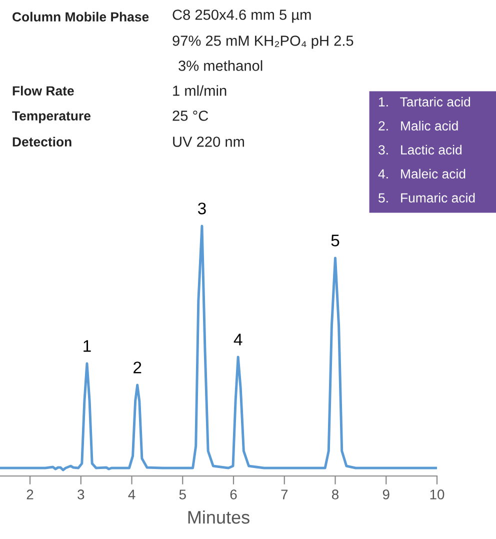 This screenshot has width=496, height=539. I want to click on x-tick-label: 10, so click(437, 495).